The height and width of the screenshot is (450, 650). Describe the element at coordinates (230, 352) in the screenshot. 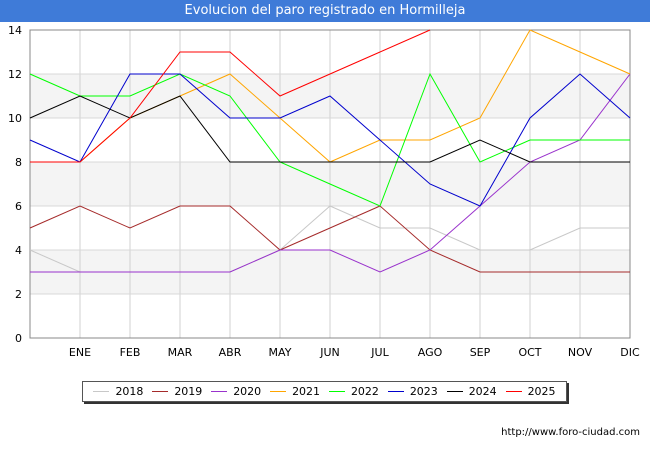

I see `x-tick-label: ABR` at that location.